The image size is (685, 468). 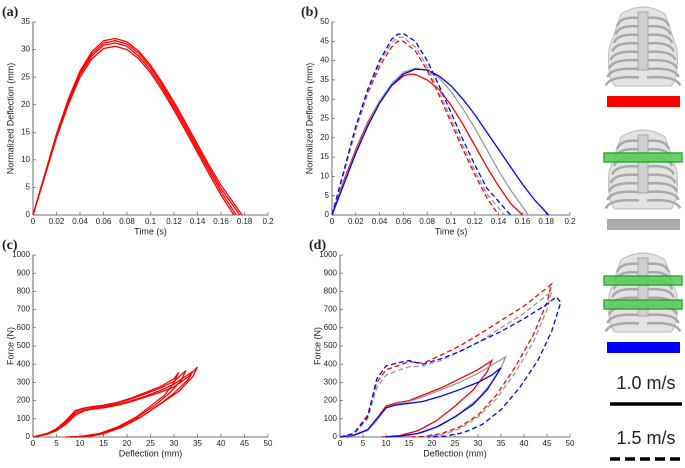 What do you see at coordinates (24, 345) in the screenshot?
I see `y-tick-label: 500` at bounding box center [24, 345].